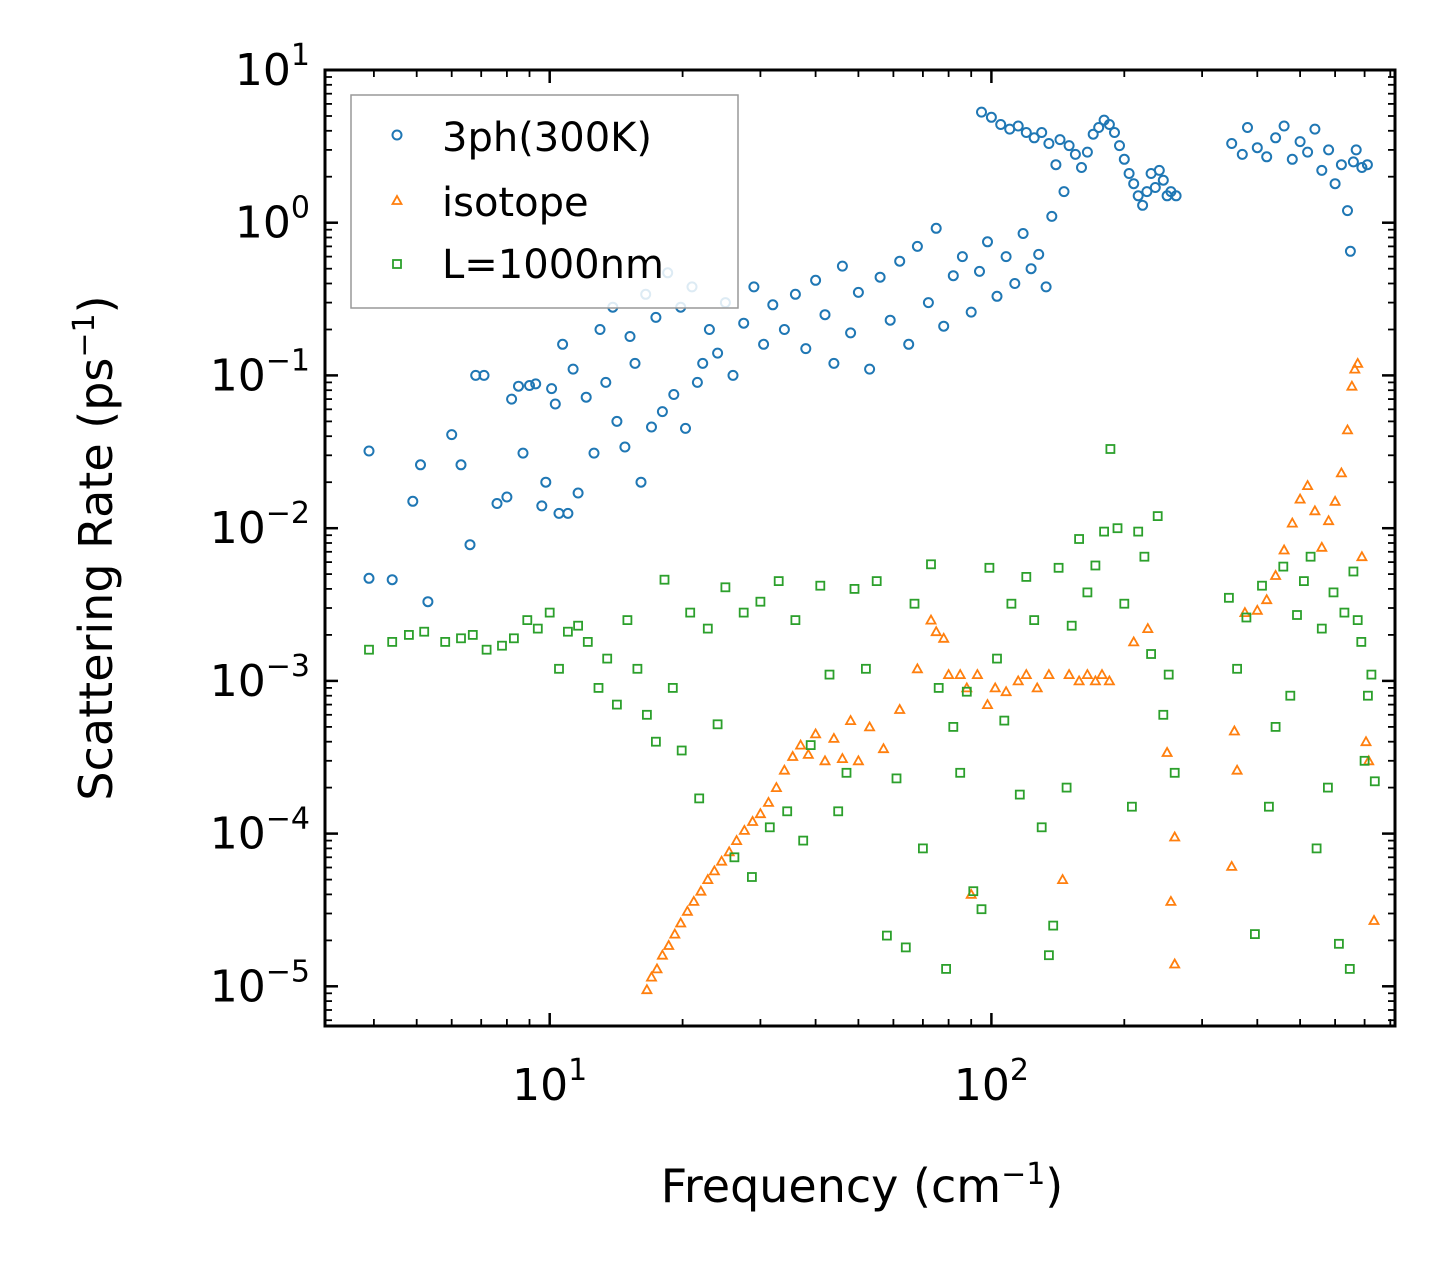 The image size is (1455, 1276). I want to click on legend-box, so click(544, 201).